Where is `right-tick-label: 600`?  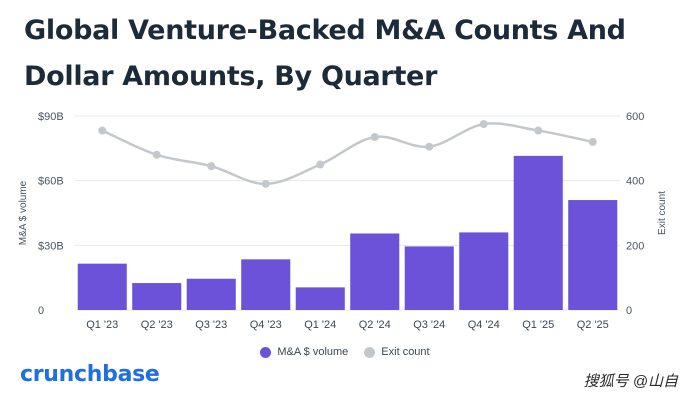 right-tick-label: 600 is located at coordinates (635, 117).